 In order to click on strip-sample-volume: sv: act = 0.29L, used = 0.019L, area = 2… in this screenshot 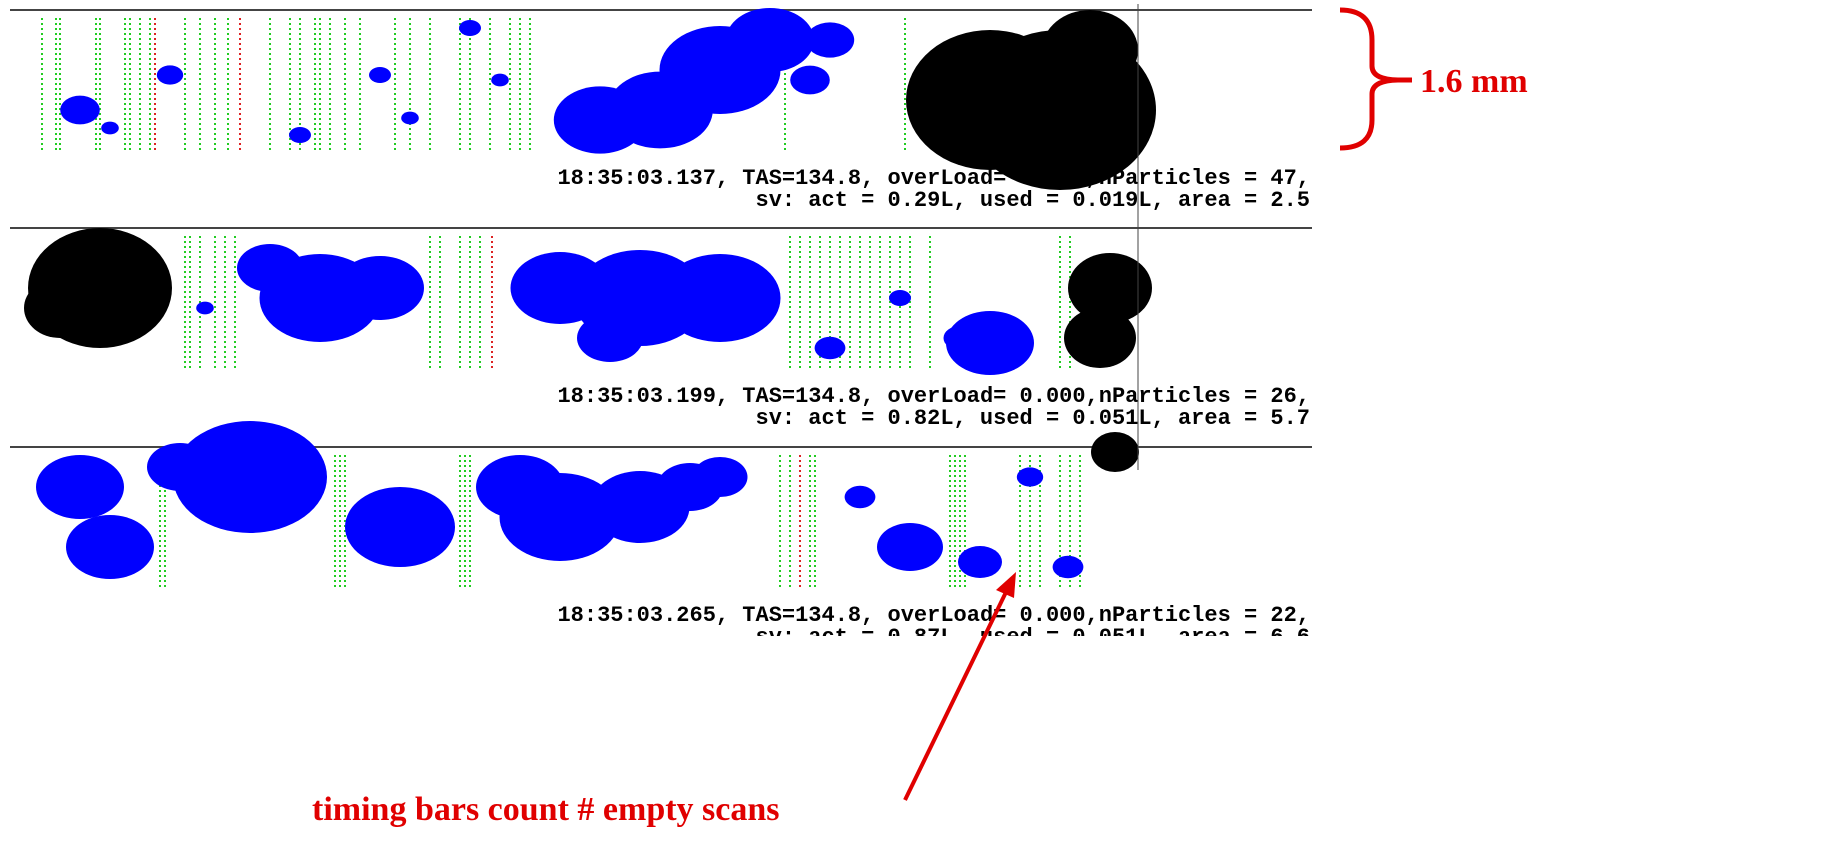, I will do `click(1033, 200)`.